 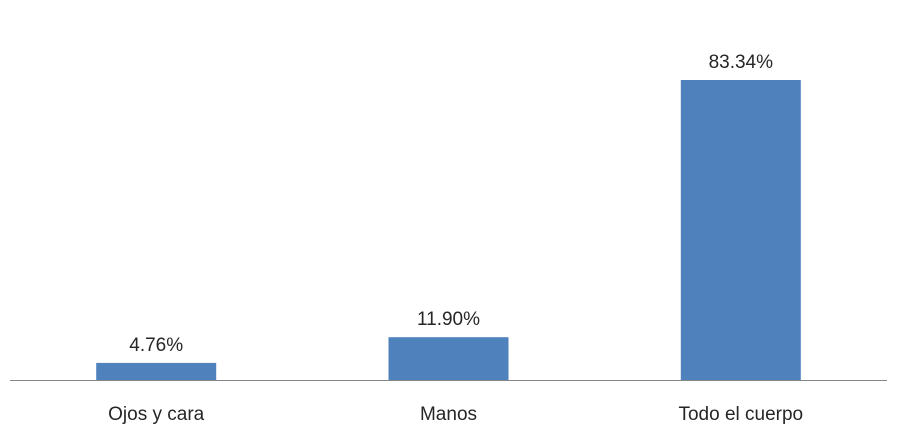 I want to click on x-tick-label-2: Todo el cuerpo, so click(x=740, y=414).